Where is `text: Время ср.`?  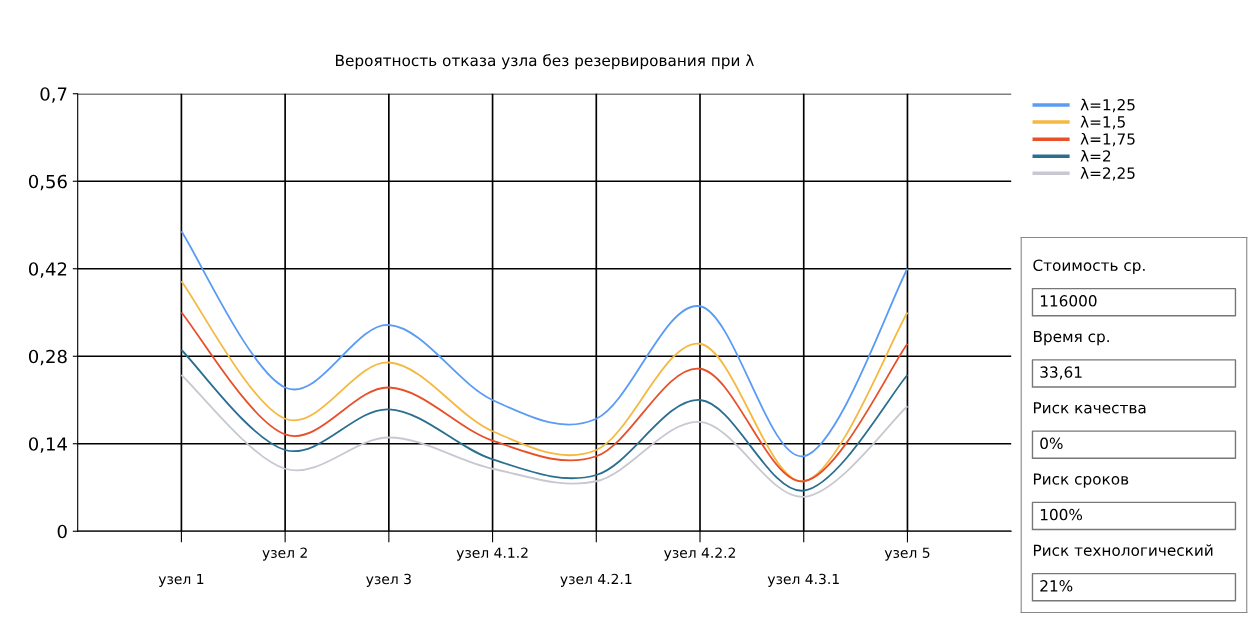
text: Время ср. is located at coordinates (1071, 338).